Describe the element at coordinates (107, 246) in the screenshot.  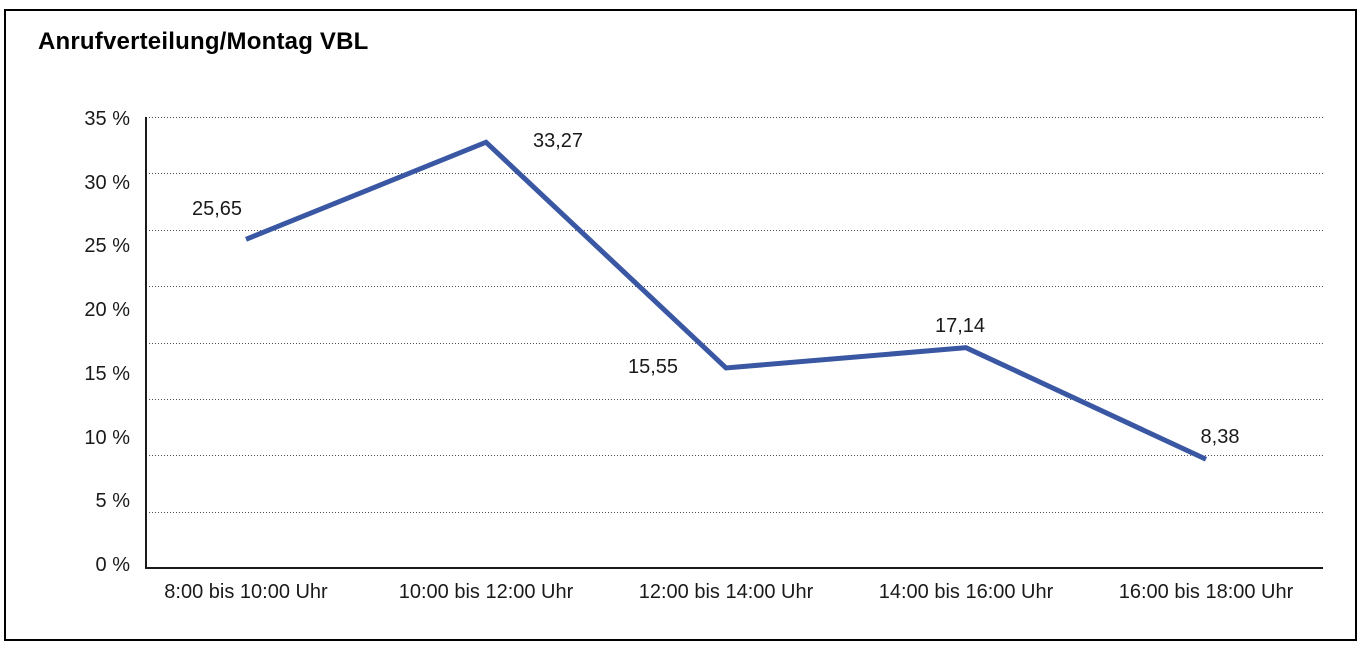
I see `y-axis-tick-label: 25 %` at that location.